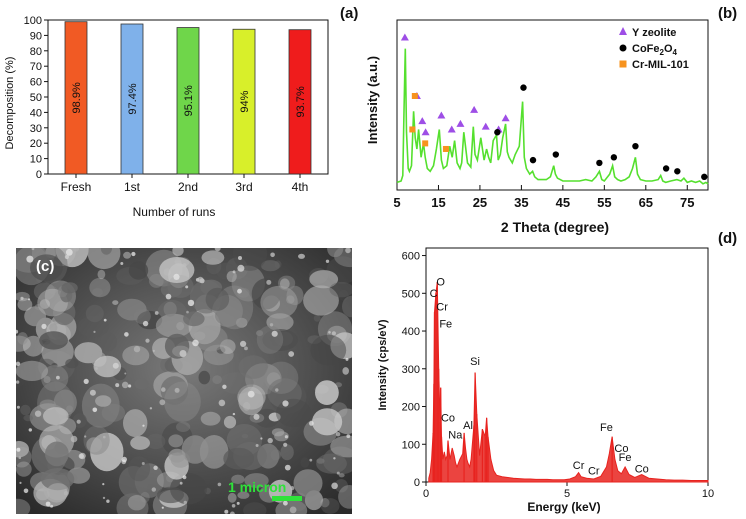  Describe the element at coordinates (396, 202) in the screenshot. I see `x-tick-label-b: 5` at that location.